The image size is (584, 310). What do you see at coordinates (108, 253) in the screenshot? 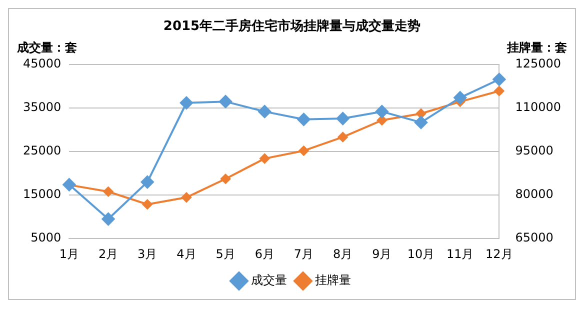
I see `x-tick-label: 2月` at bounding box center [108, 253].